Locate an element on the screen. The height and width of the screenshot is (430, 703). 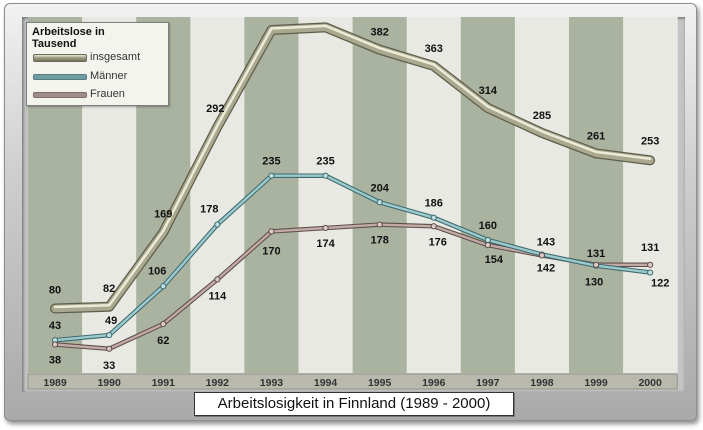
data-label-frauen-1994: 174 is located at coordinates (325, 244).